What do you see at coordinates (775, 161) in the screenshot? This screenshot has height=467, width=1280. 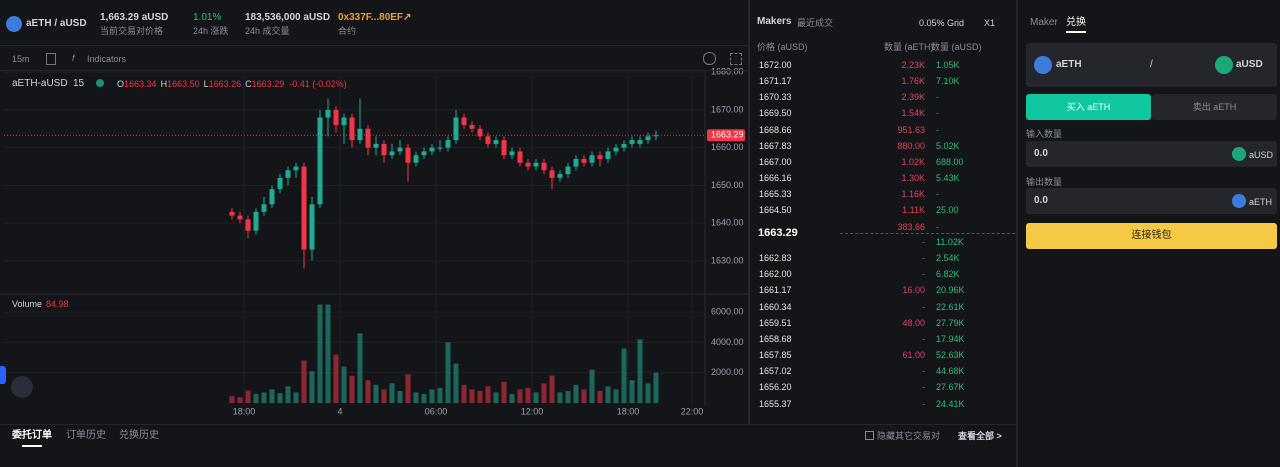 I see `book-price: 1667.00` at bounding box center [775, 161].